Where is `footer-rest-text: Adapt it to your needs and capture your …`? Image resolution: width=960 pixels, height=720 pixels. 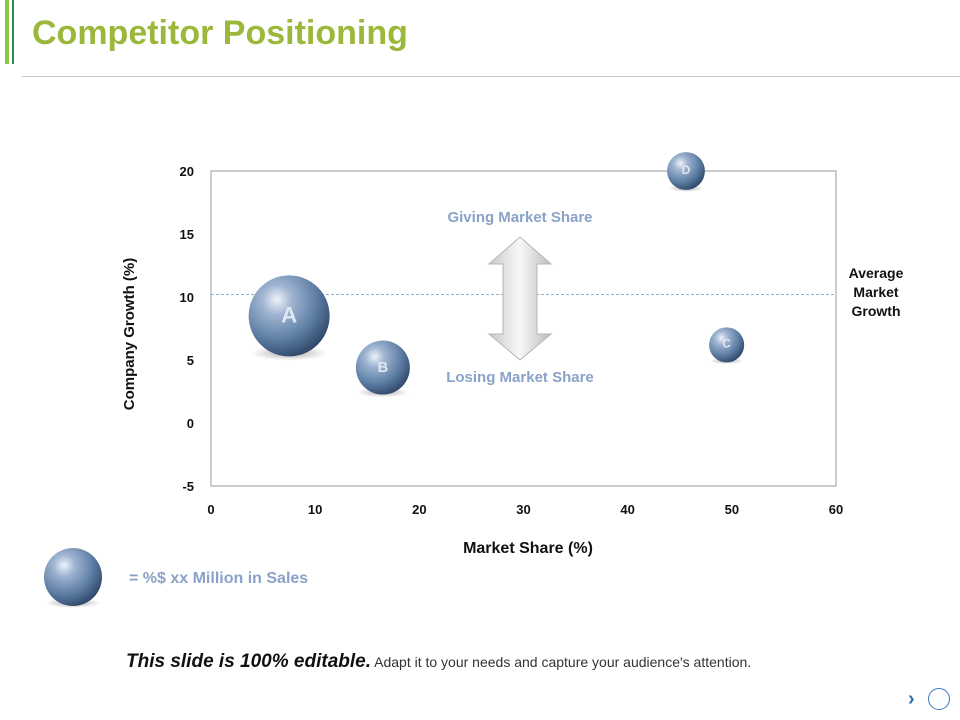
footer-rest-text: Adapt it to your needs and capture your … is located at coordinates (563, 662).